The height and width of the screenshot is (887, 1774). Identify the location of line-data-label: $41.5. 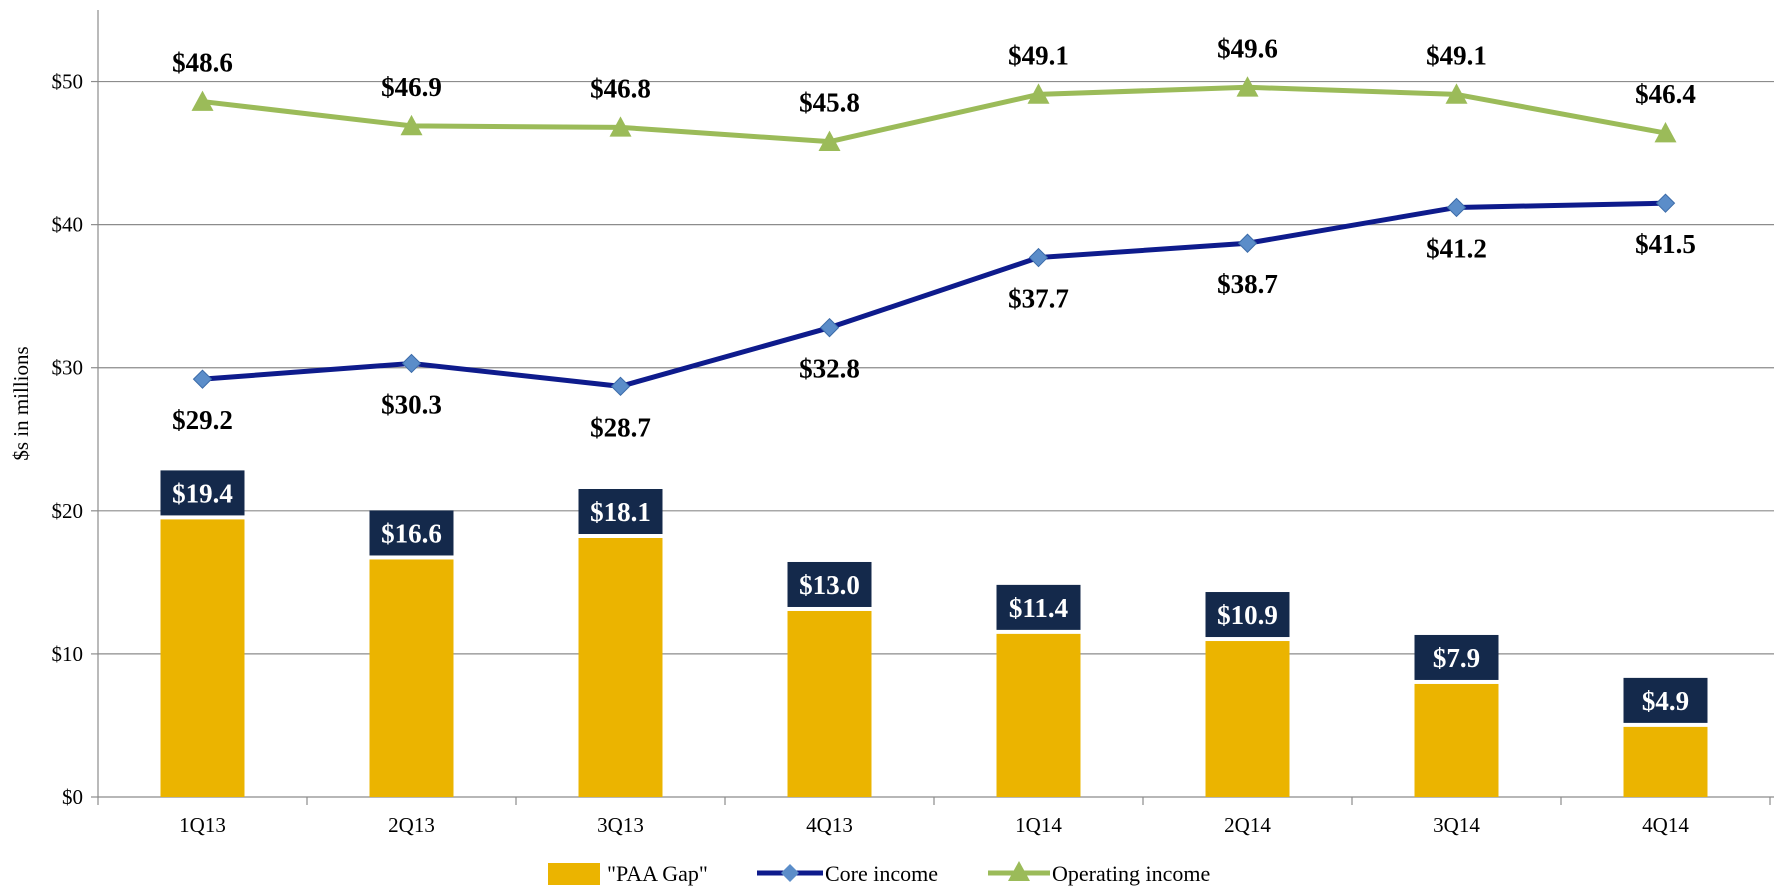
(1665, 244).